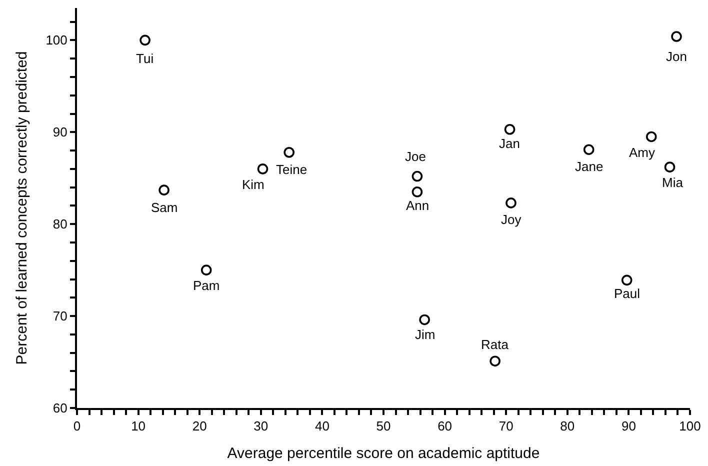  Describe the element at coordinates (445, 426) in the screenshot. I see `x-tick-label: 60` at that location.